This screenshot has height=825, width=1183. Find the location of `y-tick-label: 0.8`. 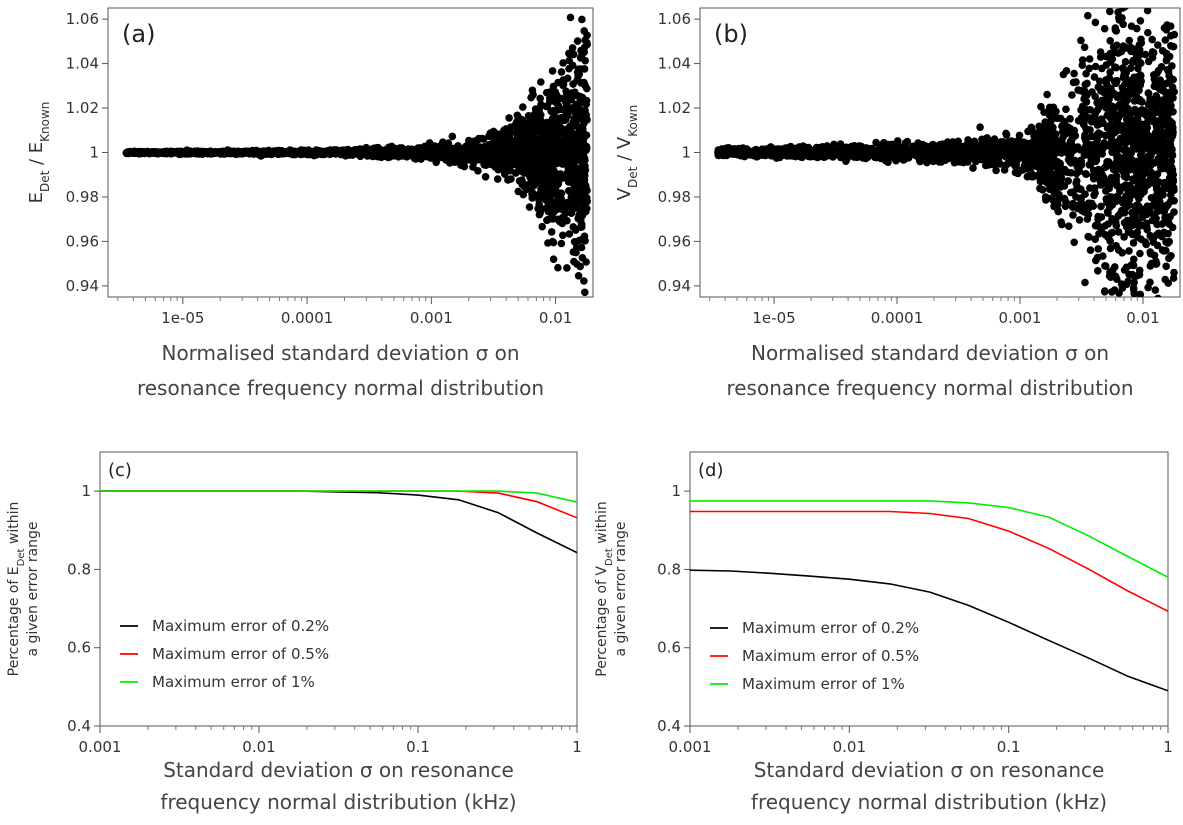

y-tick-label: 0.8 is located at coordinates (669, 569).